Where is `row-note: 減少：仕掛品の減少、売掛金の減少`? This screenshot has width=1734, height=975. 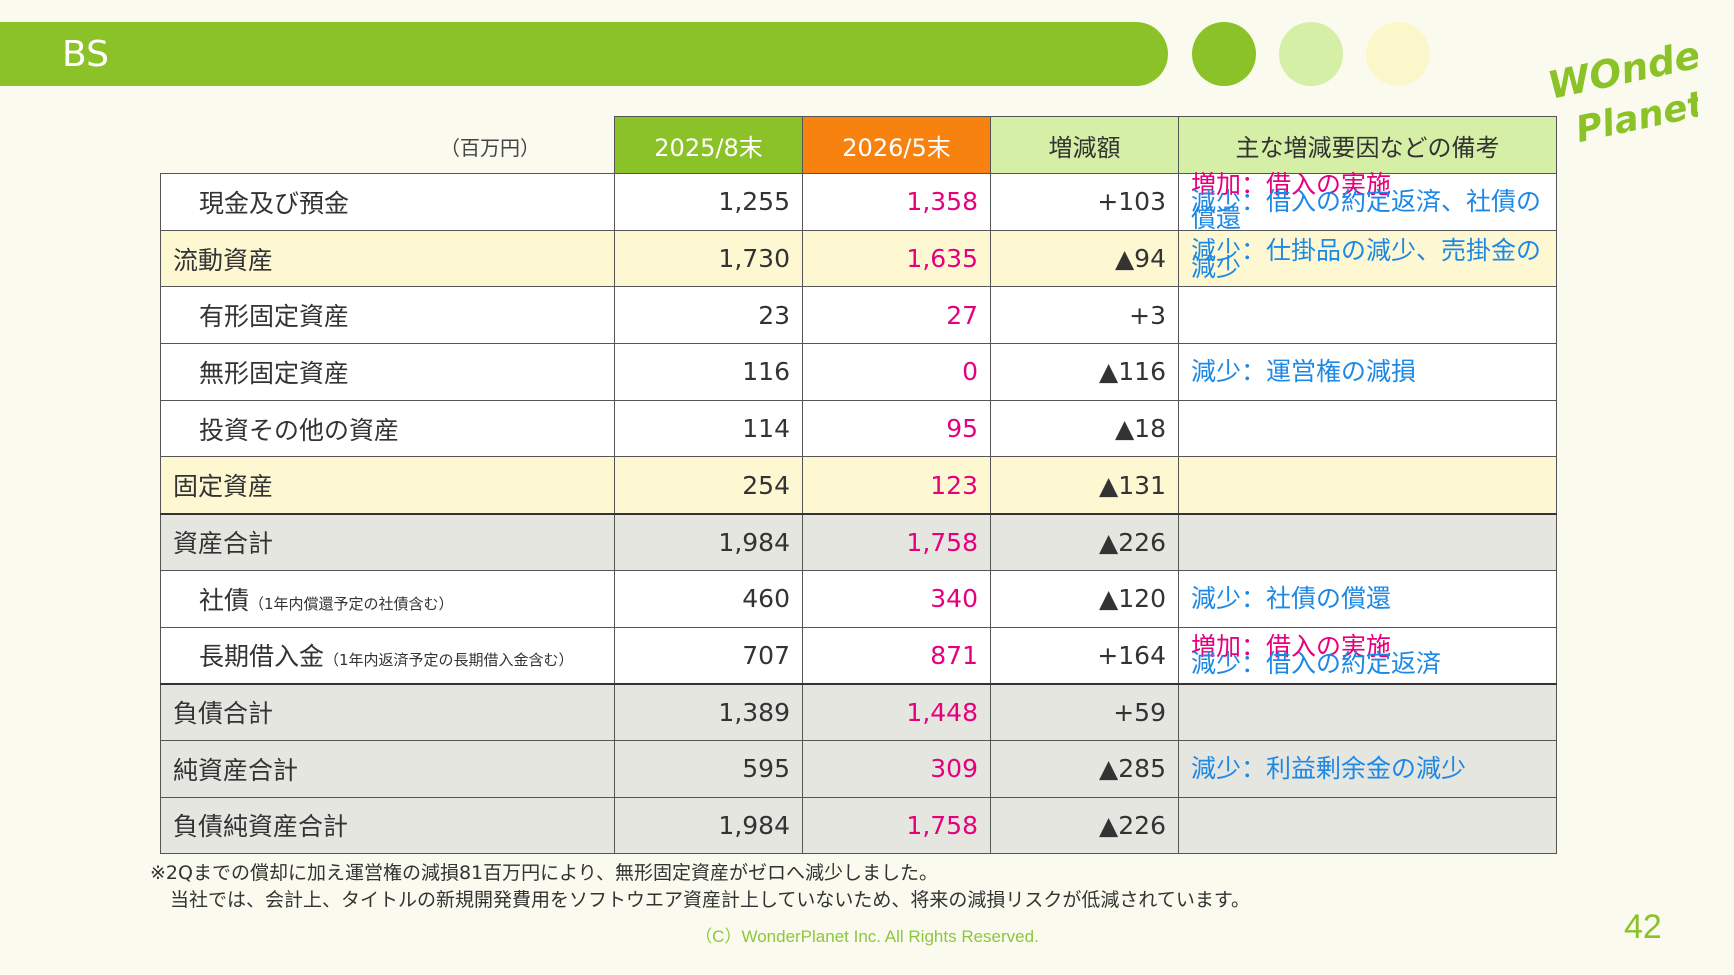 row-note: 減少：仕掛品の減少、売掛金の減少 is located at coordinates (1367, 258).